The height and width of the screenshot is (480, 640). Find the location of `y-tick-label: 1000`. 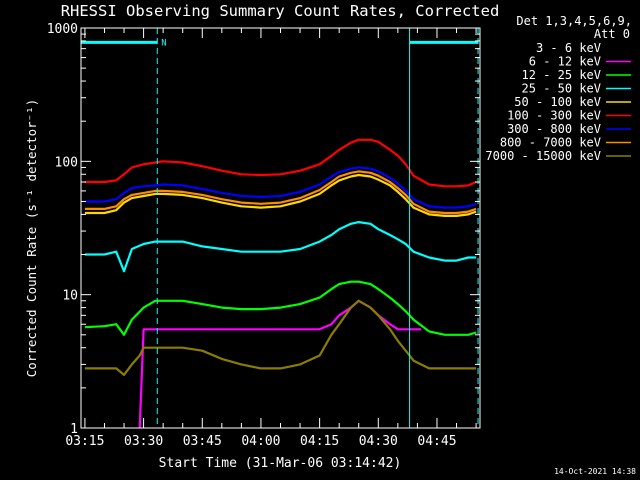

y-tick-label: 1000 is located at coordinates (62, 29).